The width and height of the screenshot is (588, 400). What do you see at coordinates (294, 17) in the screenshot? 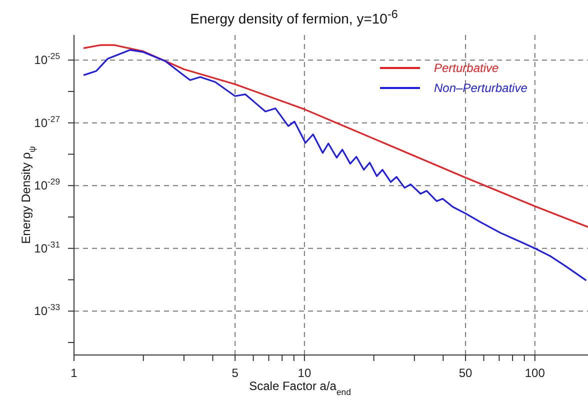
I see `chart-title: Energy density of fermion, y=10$^{-6}$` at bounding box center [294, 17].